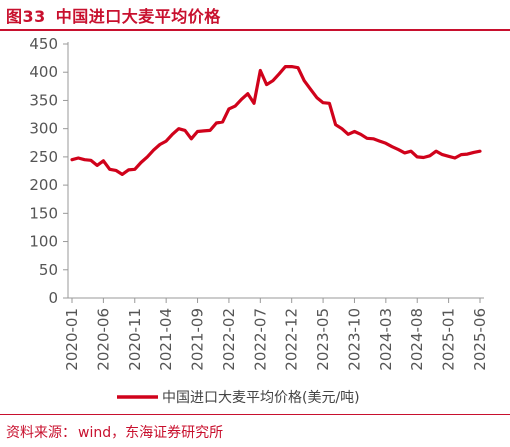 This screenshot has width=510, height=447. Describe the element at coordinates (449, 339) in the screenshot. I see `x-tick-label: 2025-01` at that location.